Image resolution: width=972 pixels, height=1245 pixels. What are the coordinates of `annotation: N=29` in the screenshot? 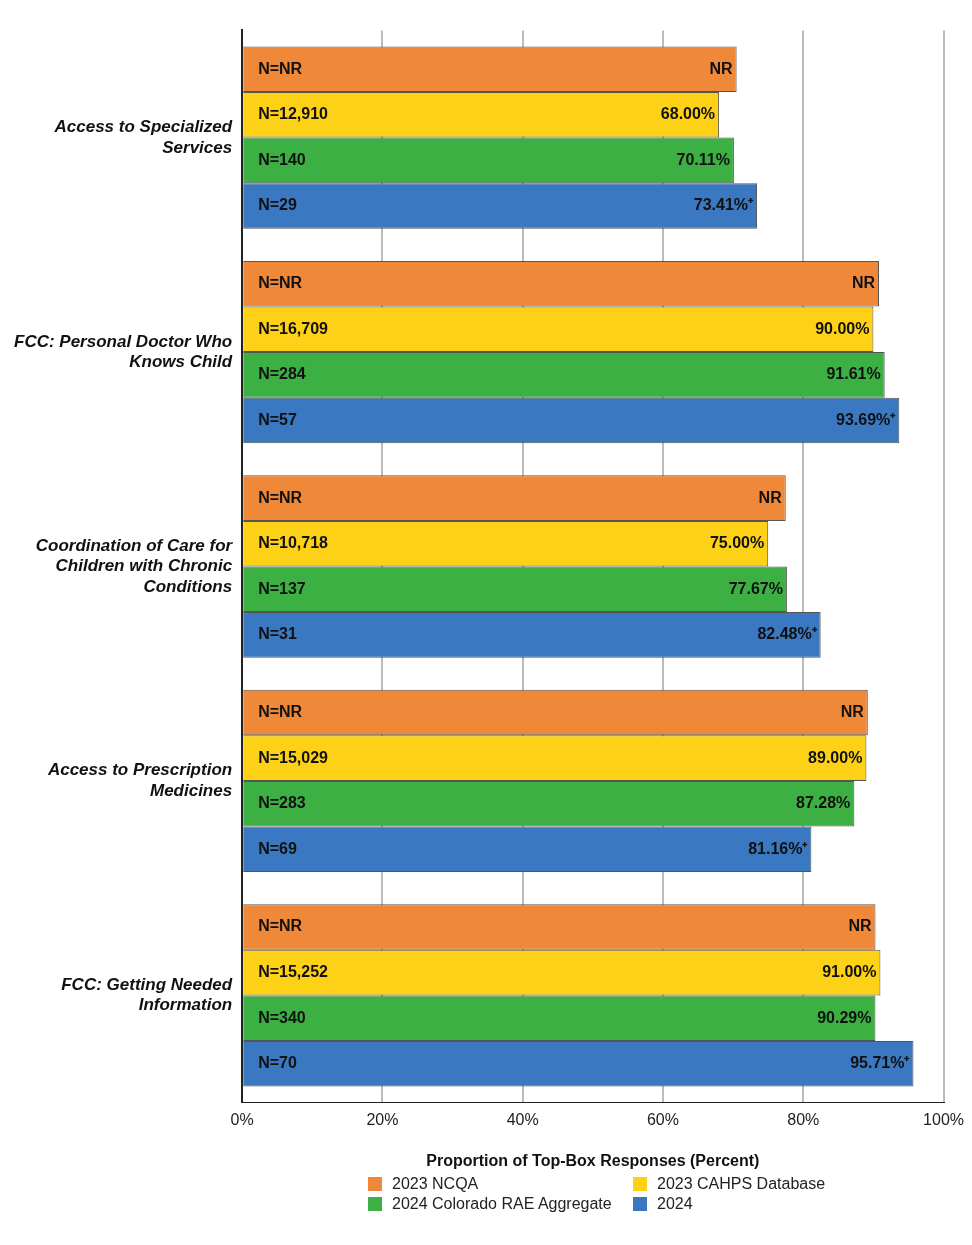 It's located at (277, 205).